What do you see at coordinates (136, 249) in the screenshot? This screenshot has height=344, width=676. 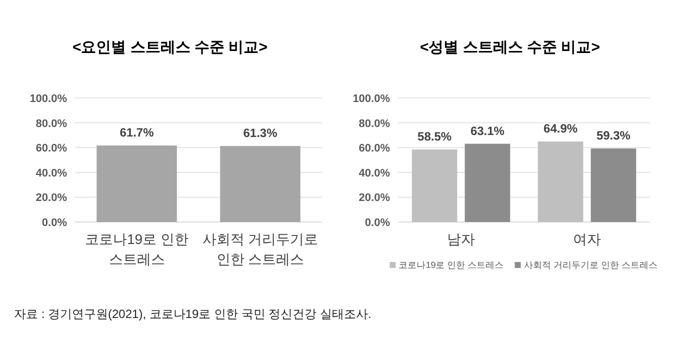 I see `x-tick-label: 코로나19로 인한 스트레스` at bounding box center [136, 249].